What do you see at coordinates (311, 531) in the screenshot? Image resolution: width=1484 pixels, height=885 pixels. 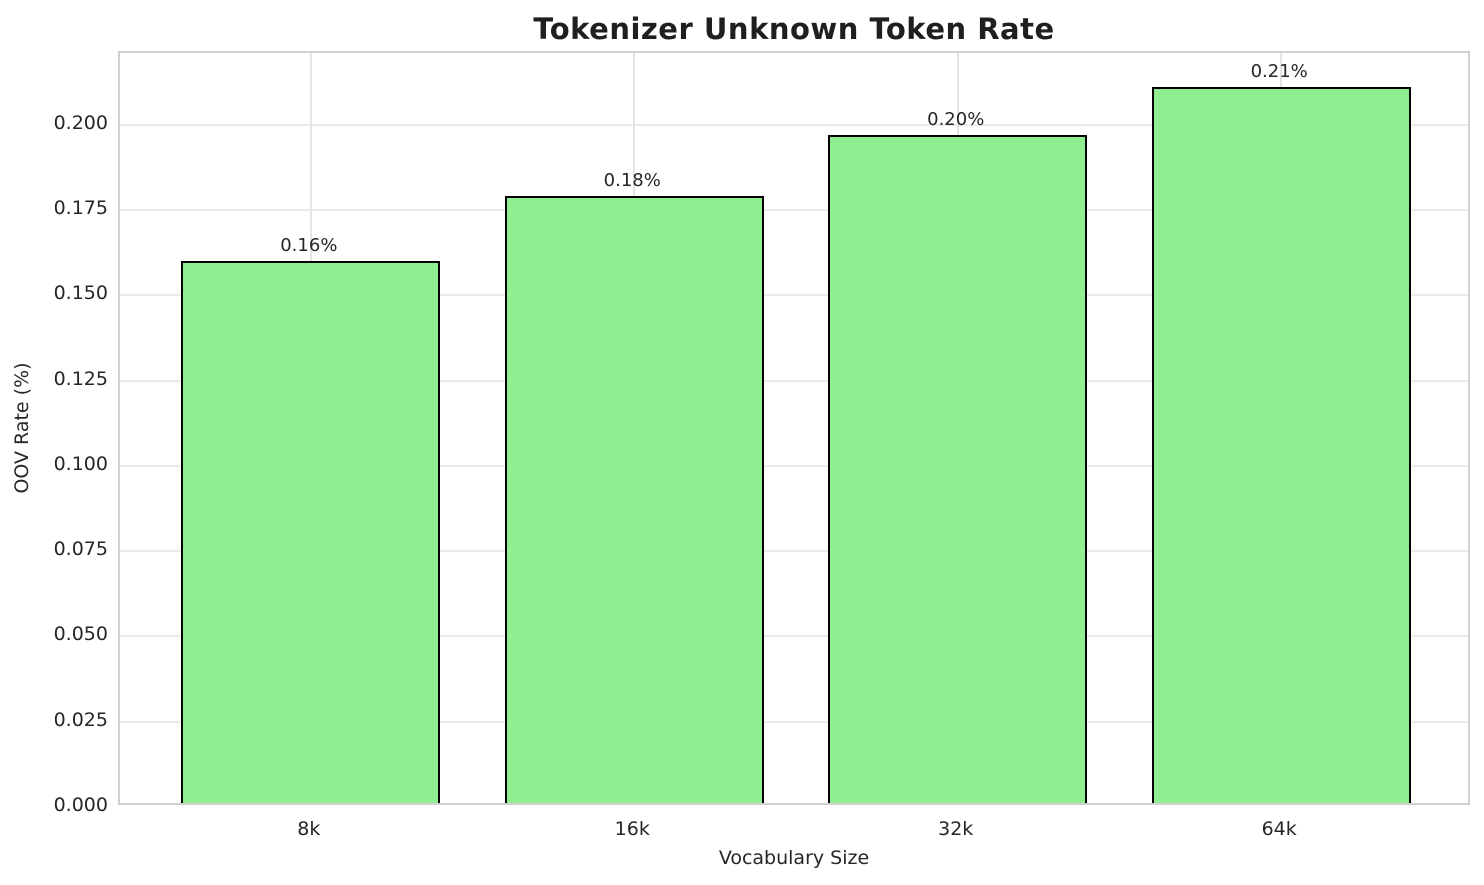 I see `bar-8k` at bounding box center [311, 531].